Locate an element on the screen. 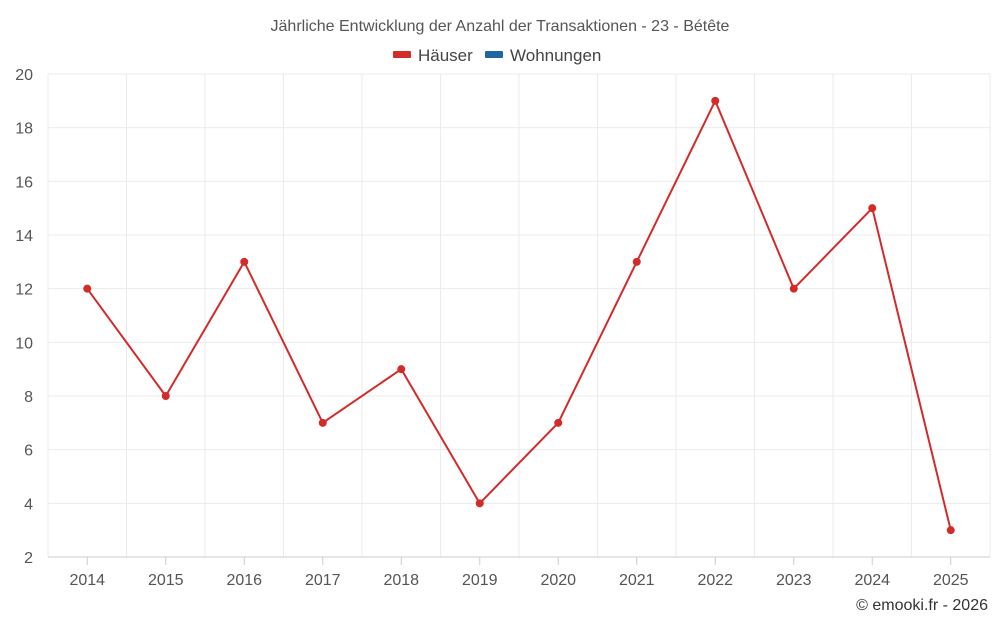  x-tick-label-2015: 2015 is located at coordinates (166, 580).